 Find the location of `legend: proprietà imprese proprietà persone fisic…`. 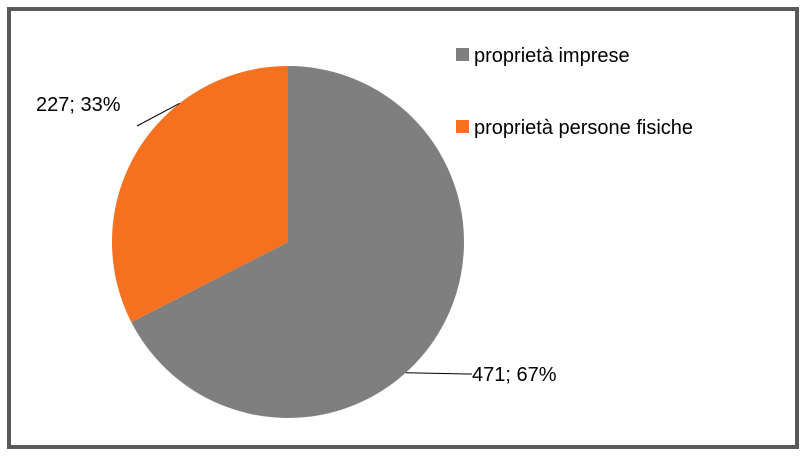

legend: proprietà imprese proprietà persone fisic… is located at coordinates (574, 92).